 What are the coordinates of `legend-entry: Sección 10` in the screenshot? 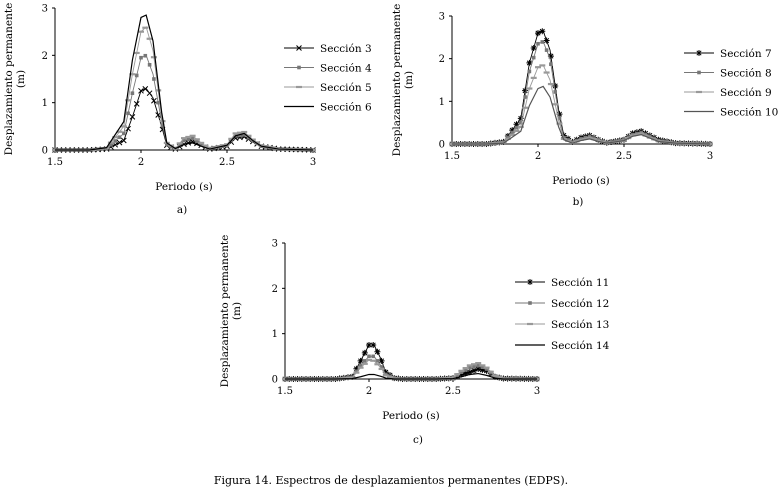 It's located at (731, 113).